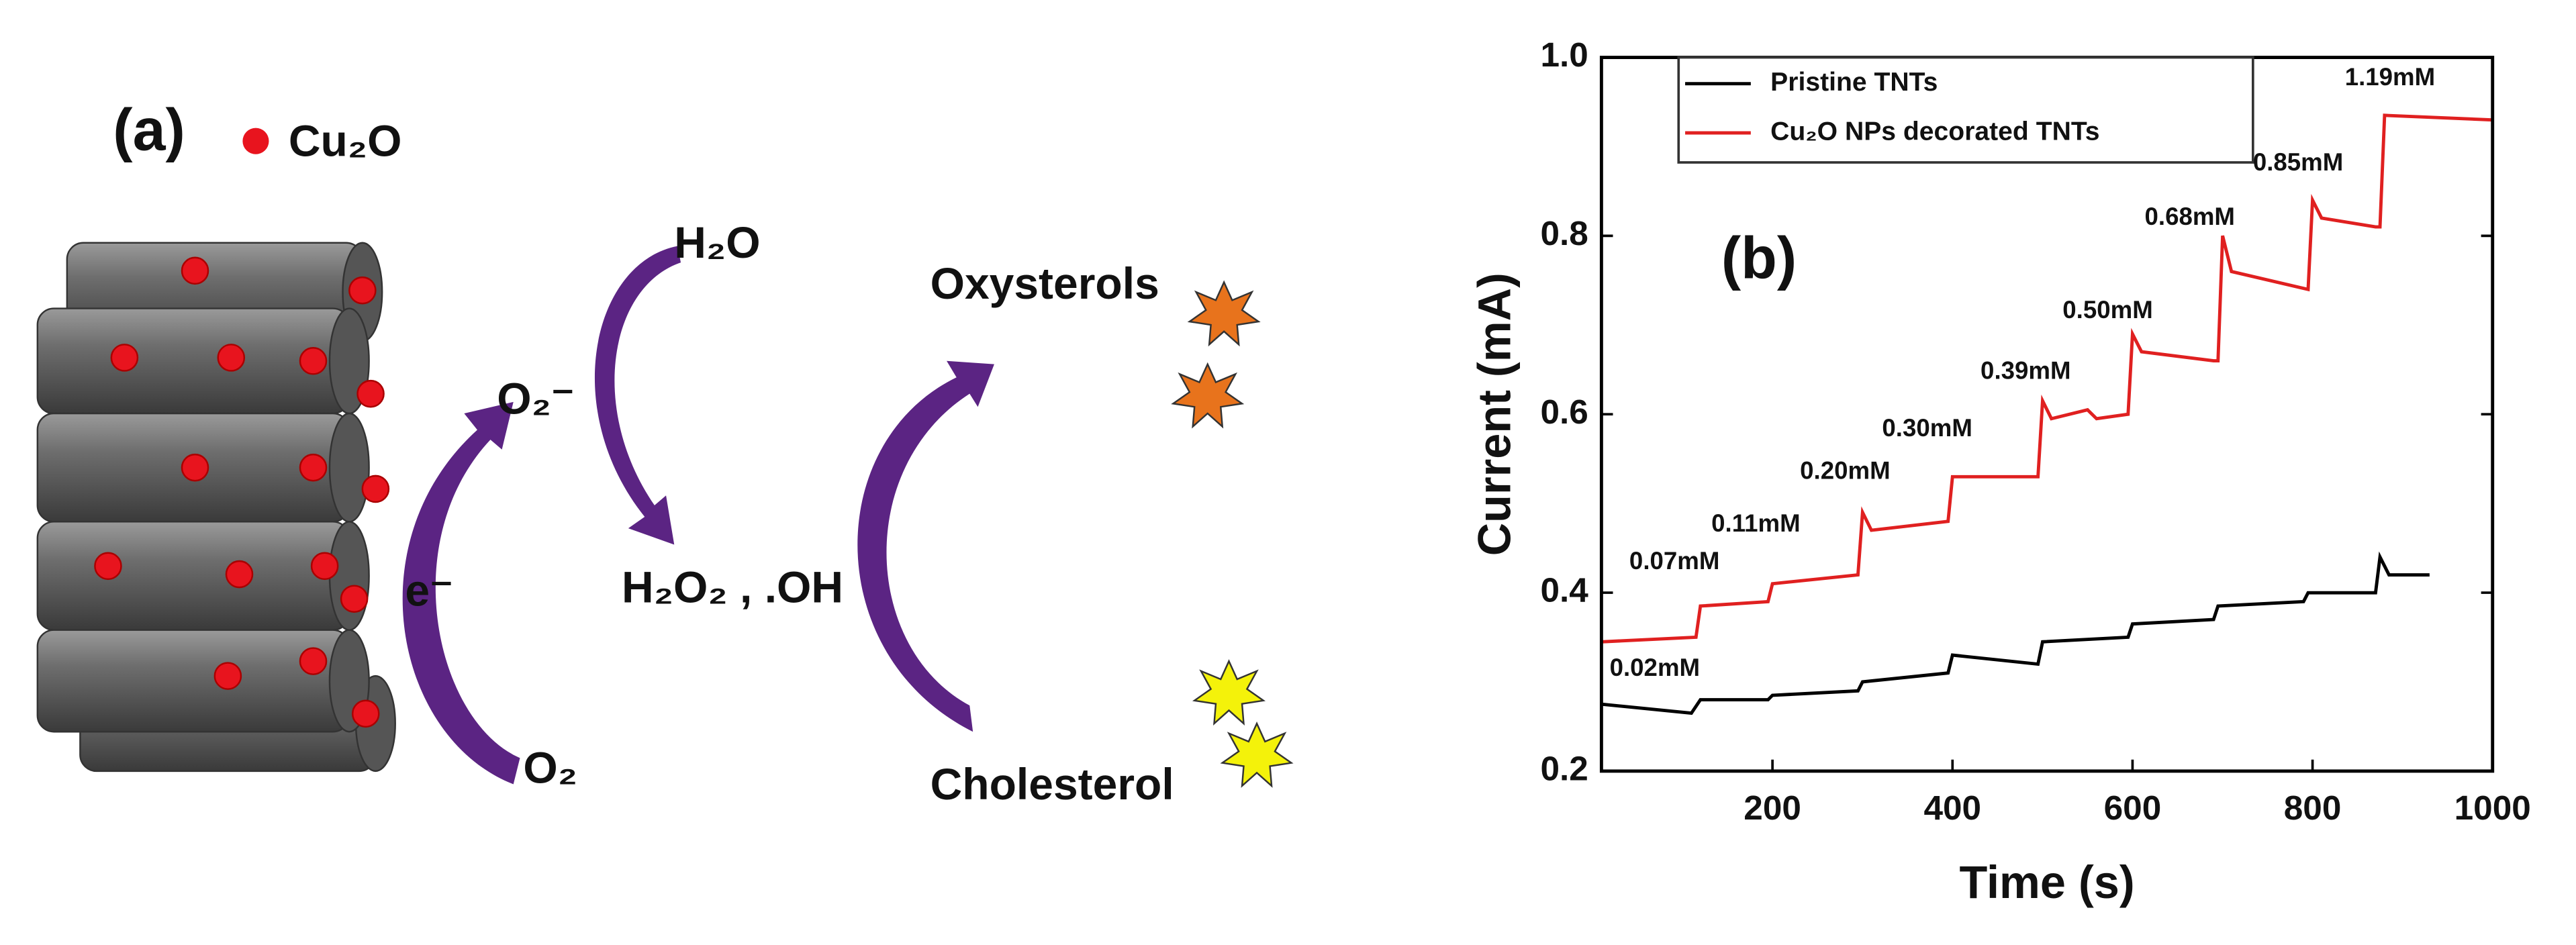 This screenshot has width=2576, height=945. Describe the element at coordinates (1564, 412) in the screenshot. I see `y-tick-label: 0.6` at that location.